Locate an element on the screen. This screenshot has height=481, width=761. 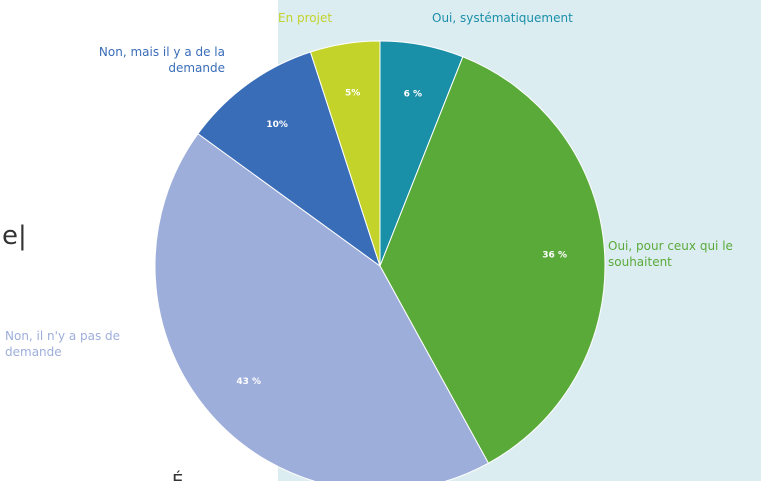
data-label: 5% is located at coordinates (352, 94).